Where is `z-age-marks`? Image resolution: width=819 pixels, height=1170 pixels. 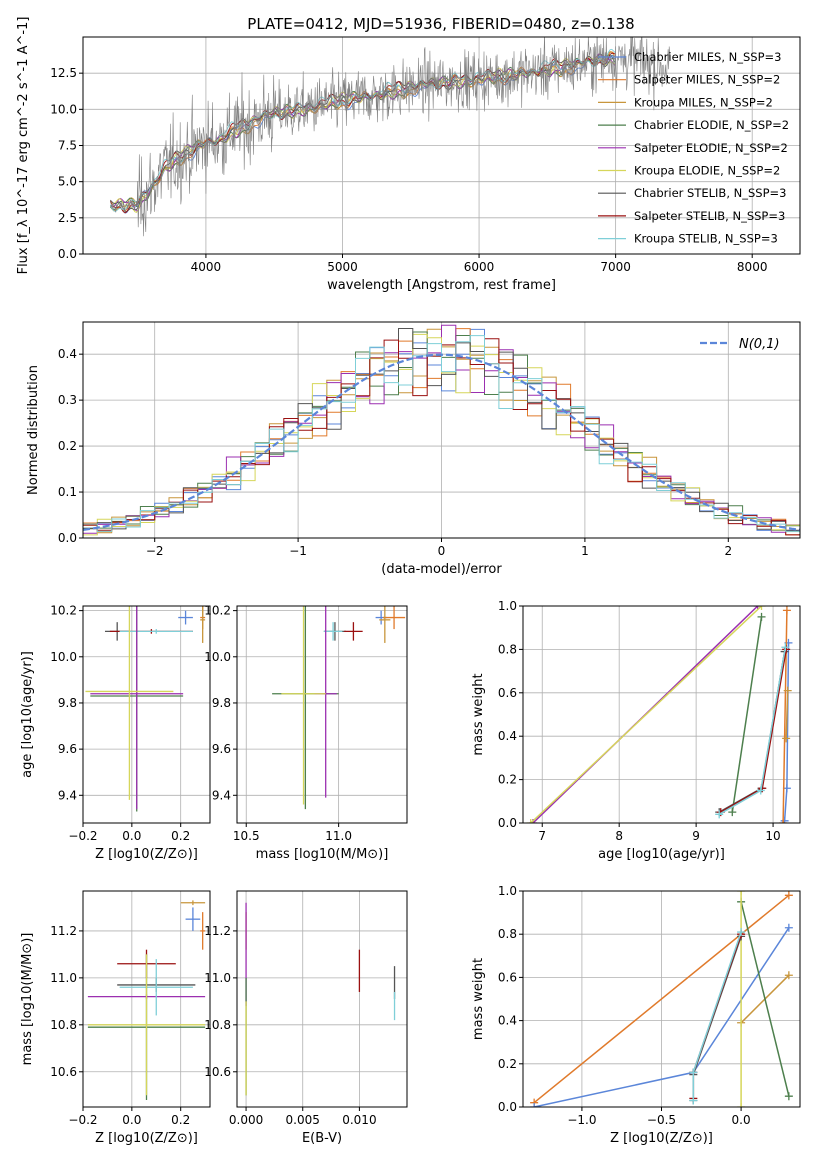 z-age-marks is located at coordinates (145, 709).